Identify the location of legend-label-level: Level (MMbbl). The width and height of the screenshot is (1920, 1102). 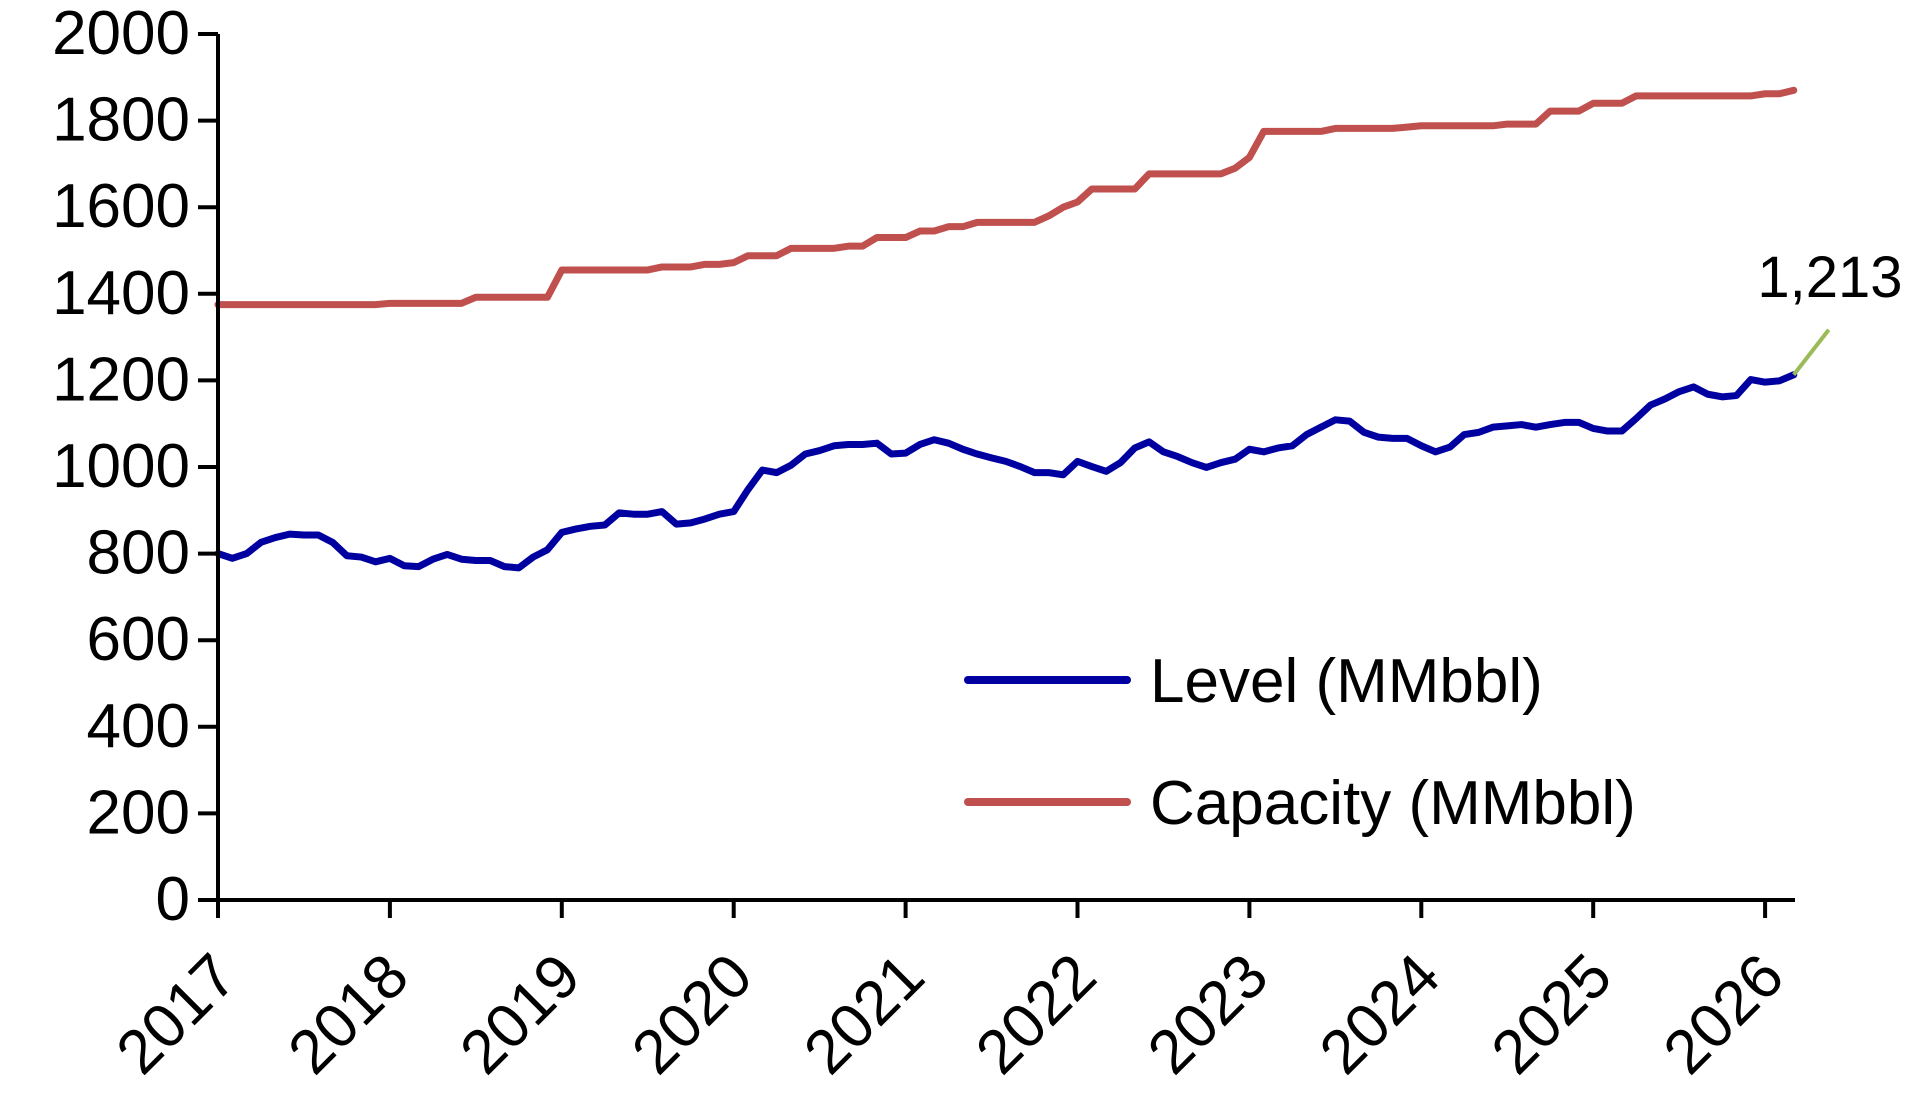
(1346, 681).